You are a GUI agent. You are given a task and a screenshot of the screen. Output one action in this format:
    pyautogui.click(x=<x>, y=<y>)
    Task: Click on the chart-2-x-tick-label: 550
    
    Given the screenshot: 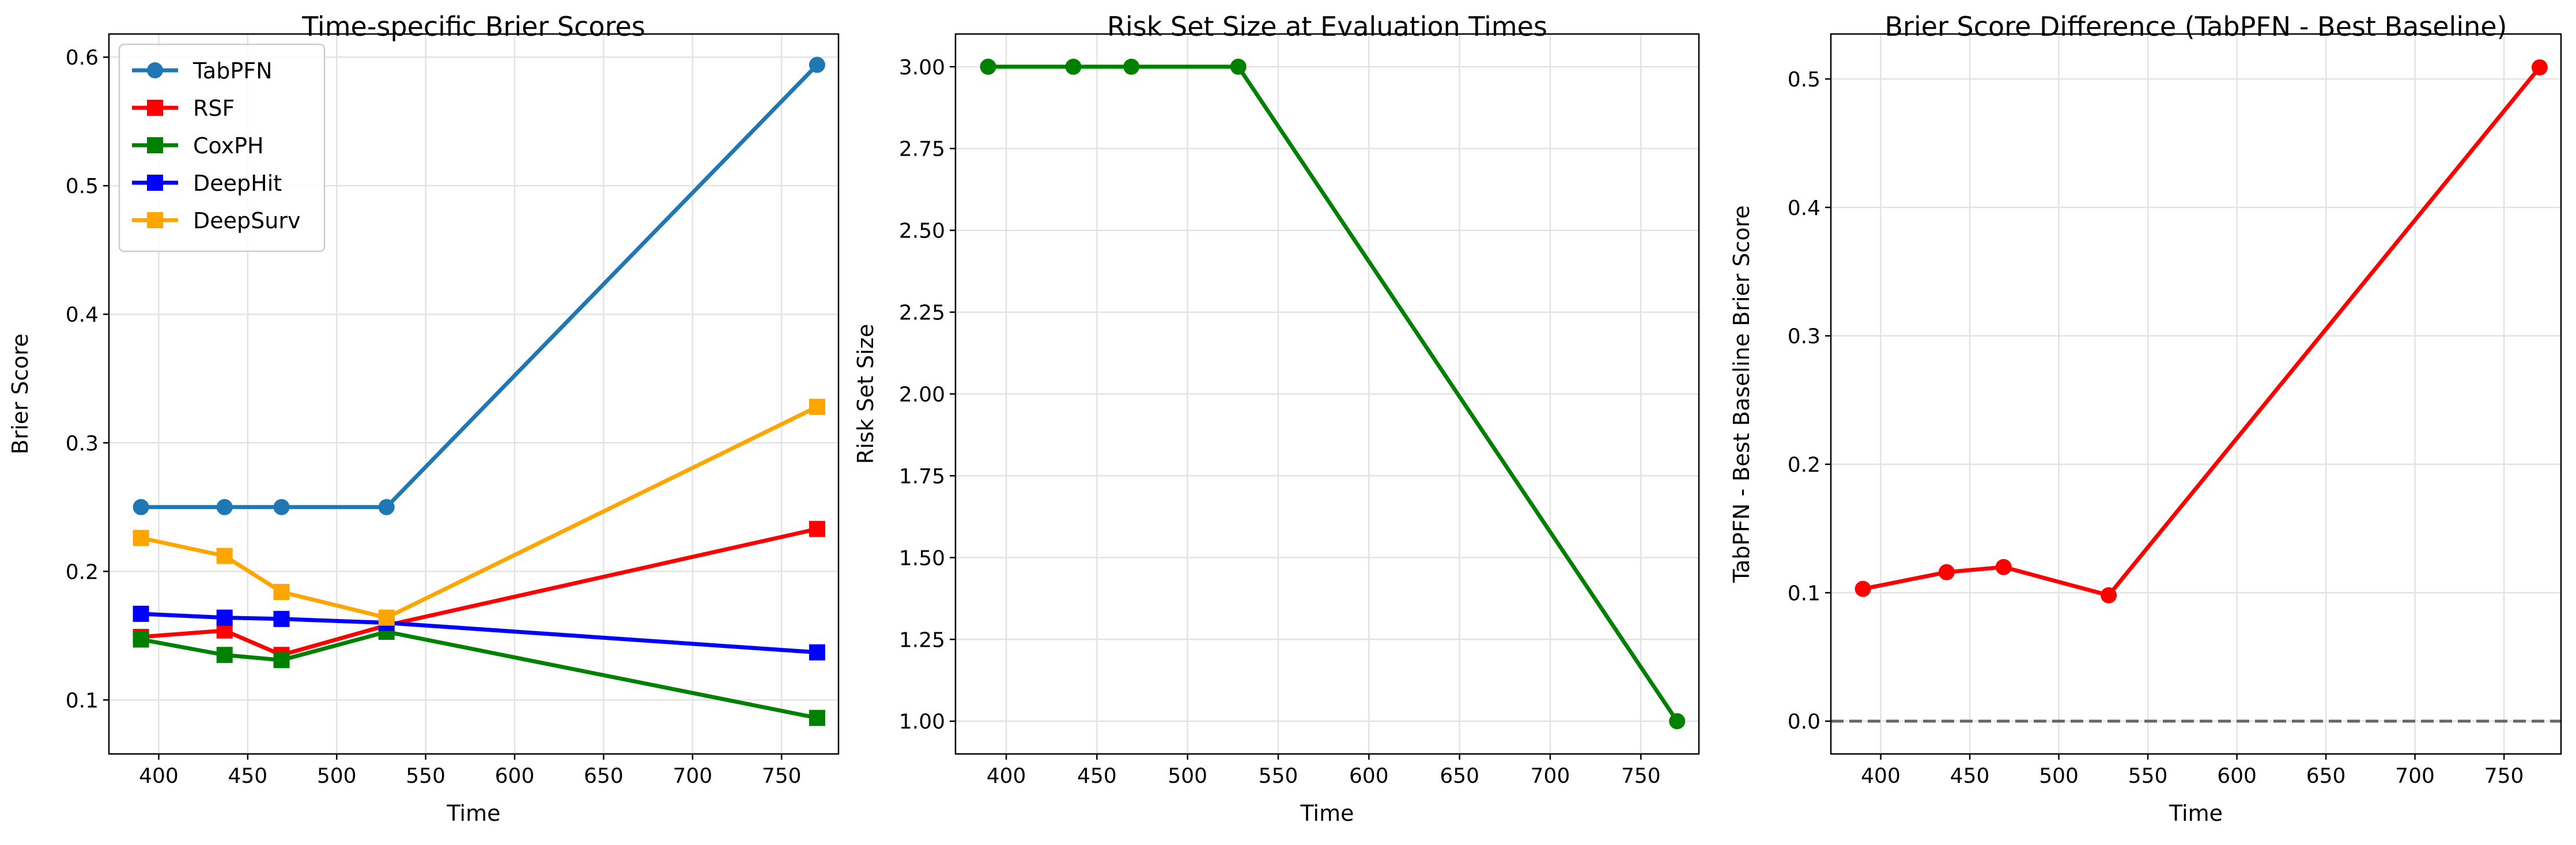 What is the action you would take?
    pyautogui.click(x=1278, y=776)
    